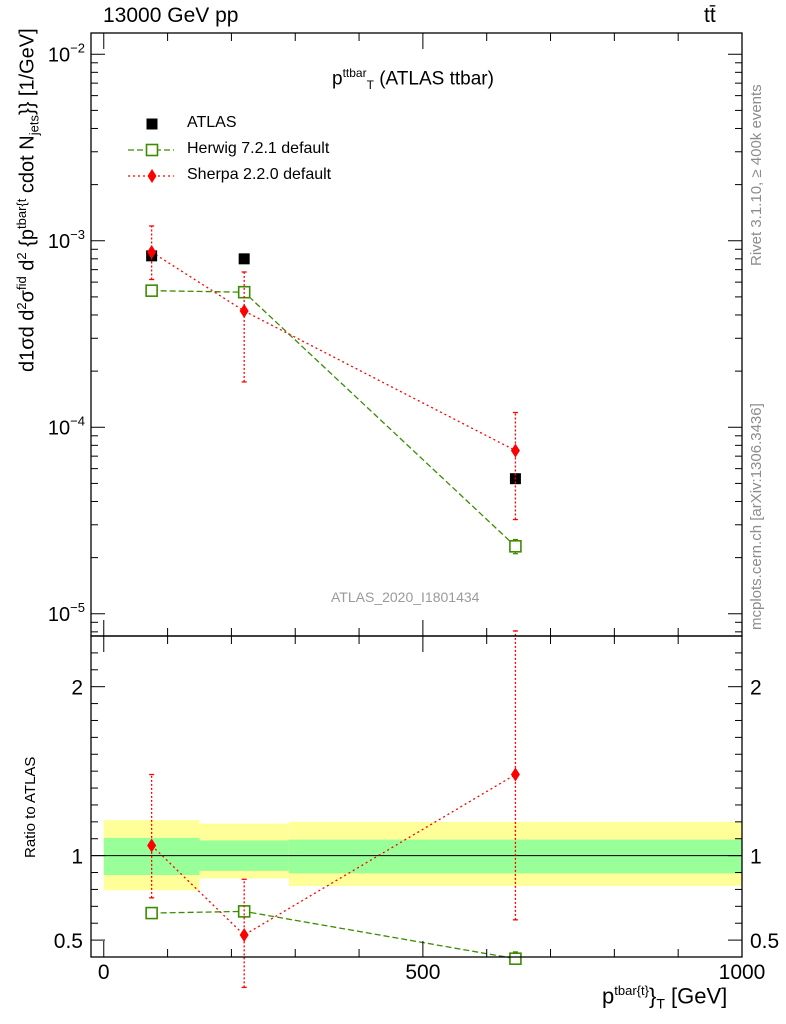 The width and height of the screenshot is (786, 1024). I want to click on ratio-ytick-label-right-0-part: 0.5, so click(764, 941).